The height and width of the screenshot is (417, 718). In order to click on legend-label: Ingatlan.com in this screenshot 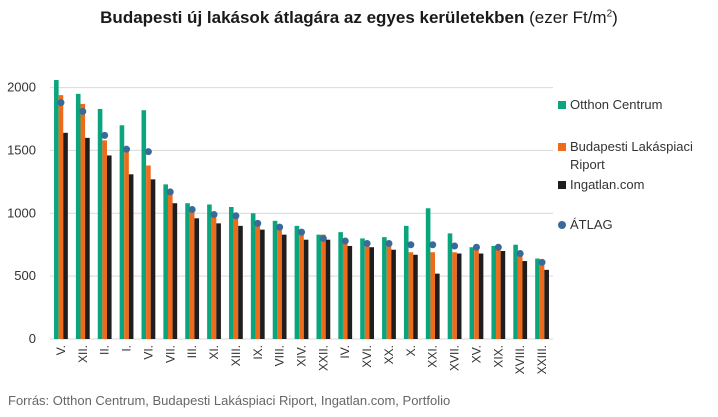, I will do `click(607, 184)`.